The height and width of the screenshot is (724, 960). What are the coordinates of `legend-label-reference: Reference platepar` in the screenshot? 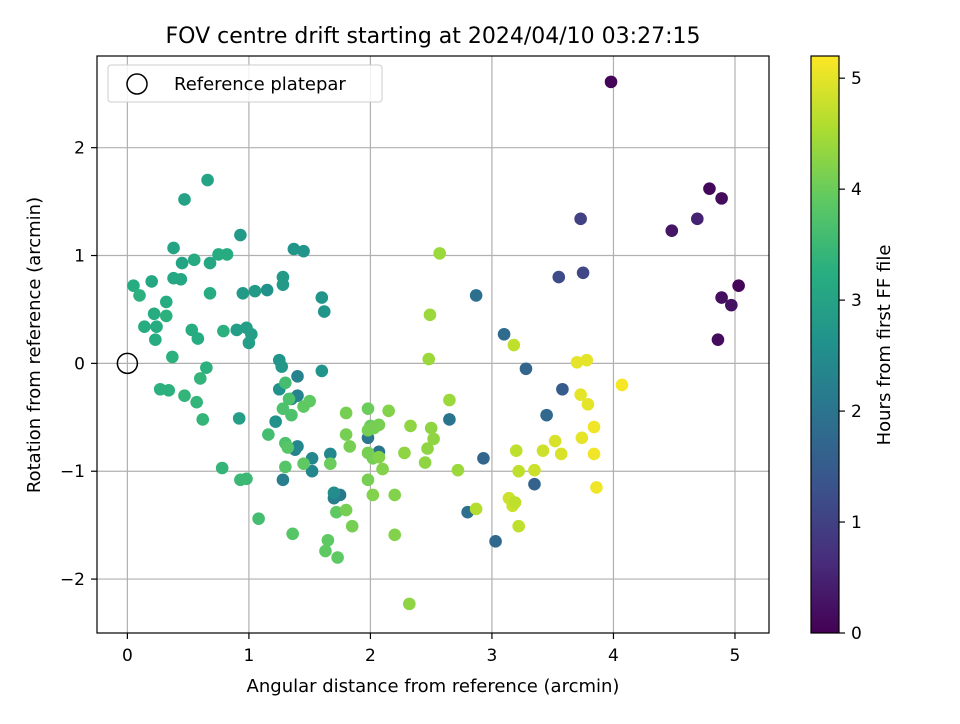 It's located at (260, 84).